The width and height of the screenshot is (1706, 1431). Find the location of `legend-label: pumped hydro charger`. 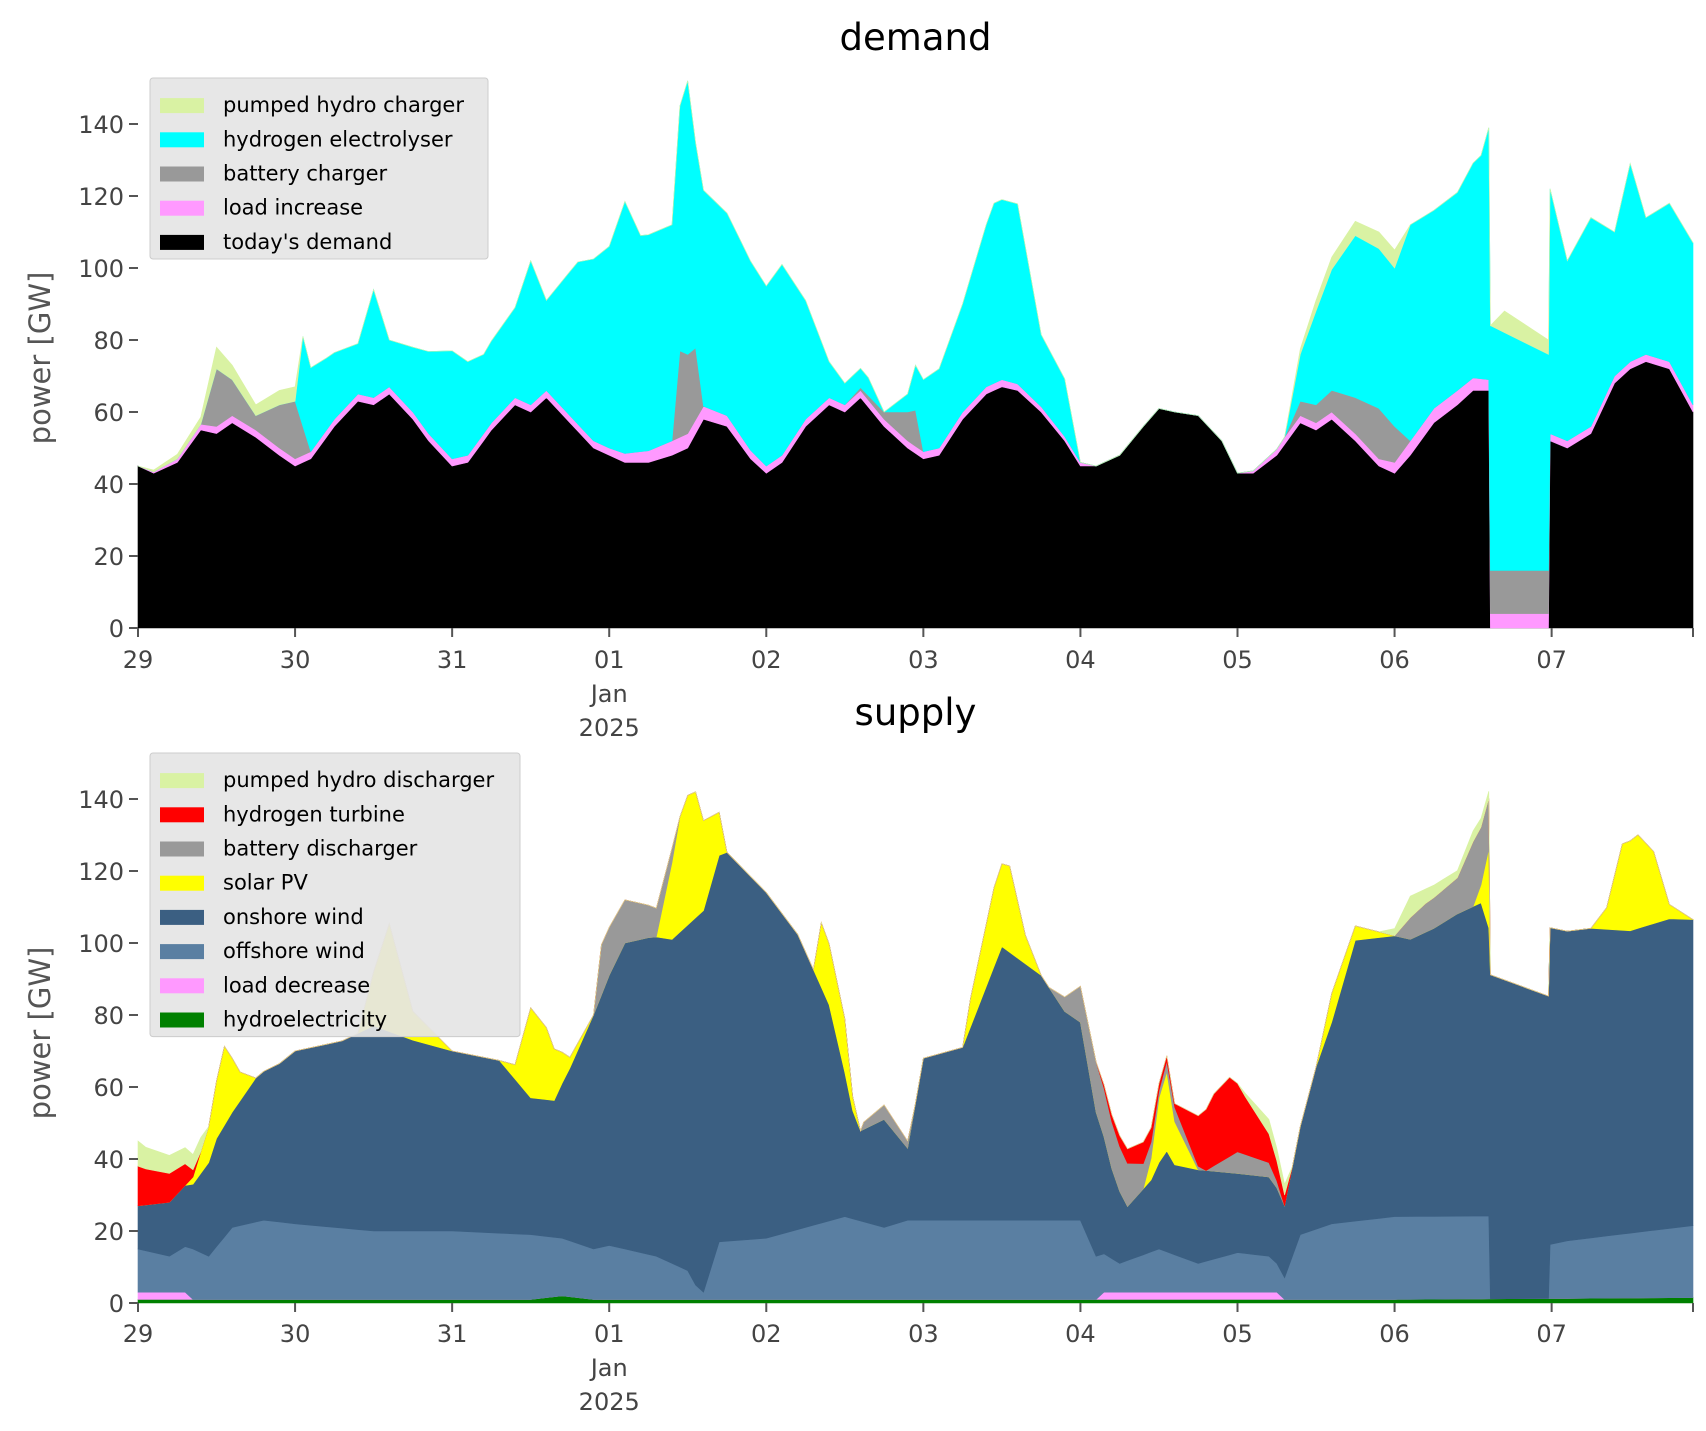

legend-label: pumped hydro charger is located at coordinates (343, 105).